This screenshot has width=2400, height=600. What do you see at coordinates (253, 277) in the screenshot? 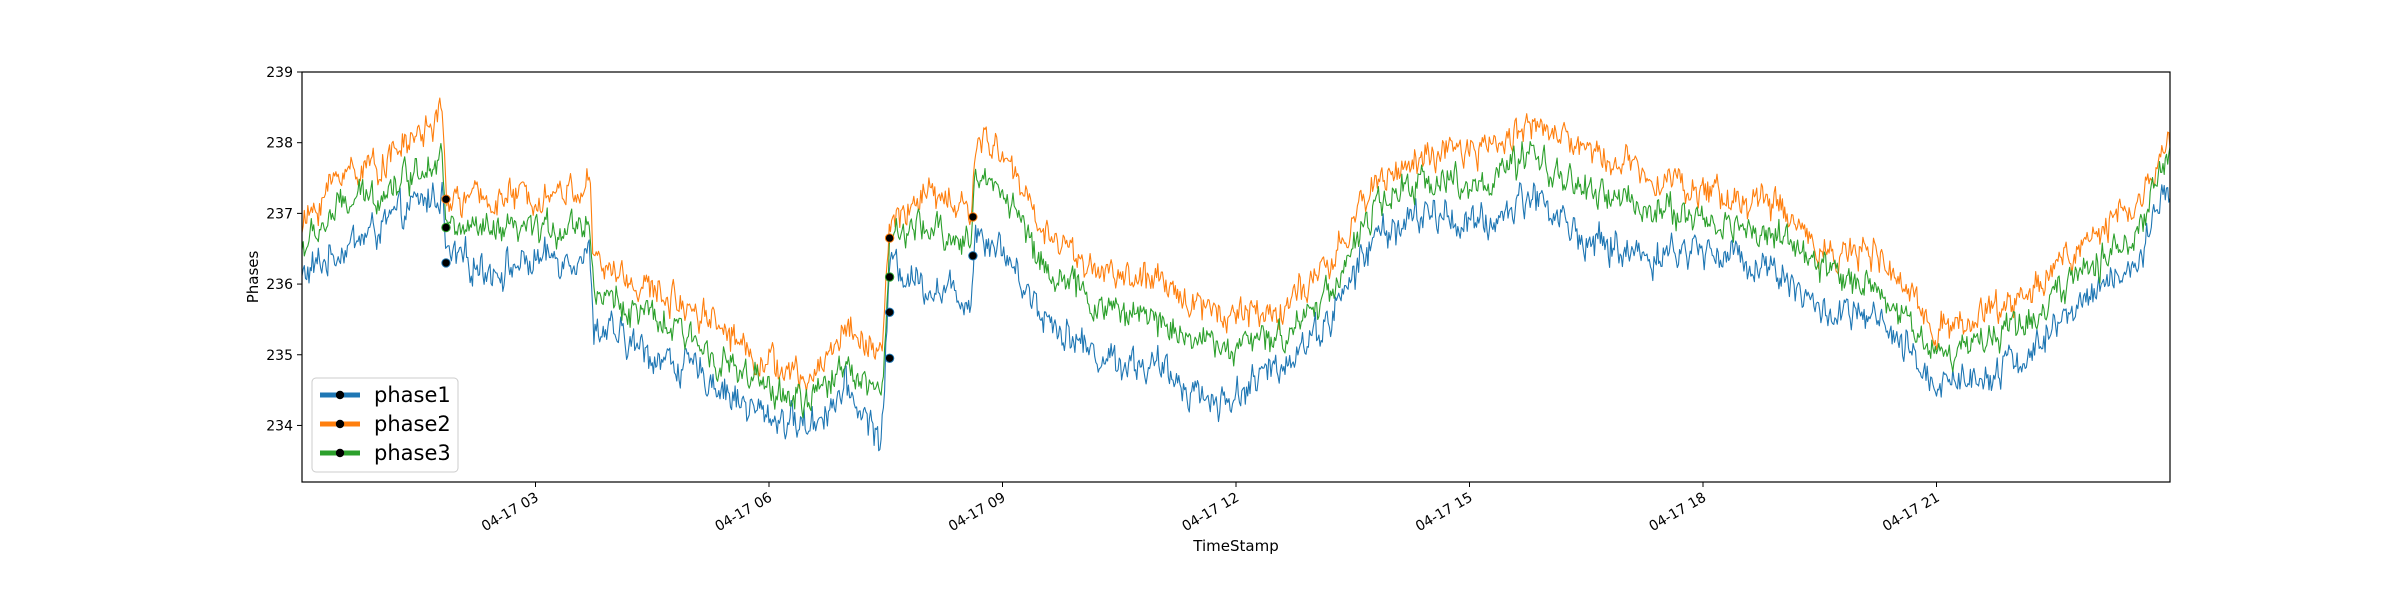
I see `y-axis-label: Phases` at bounding box center [253, 277].